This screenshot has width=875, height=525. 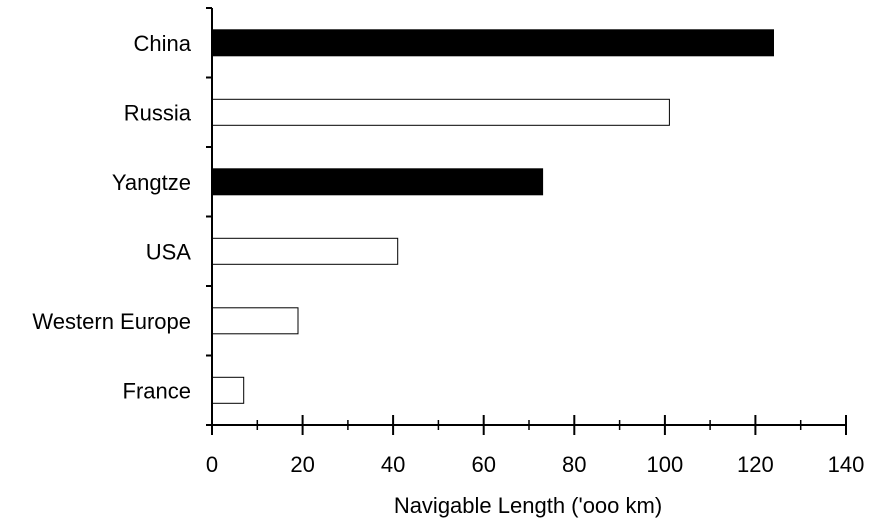 I want to click on x-tick-label-80: 80, so click(x=574, y=464).